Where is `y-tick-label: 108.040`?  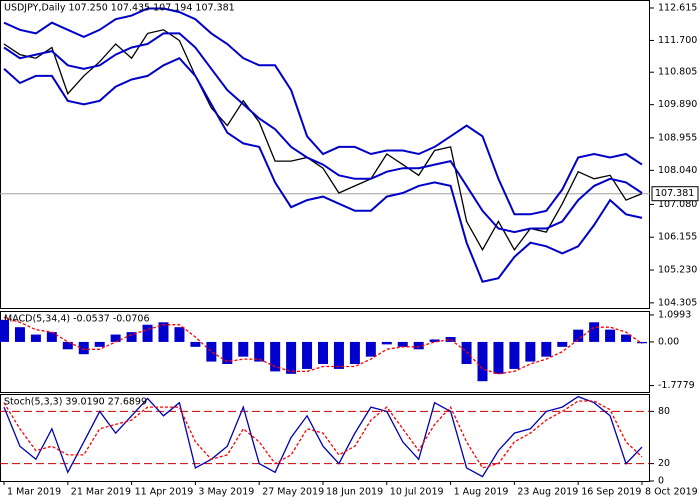
y-tick-label: 108.040 is located at coordinates (677, 170).